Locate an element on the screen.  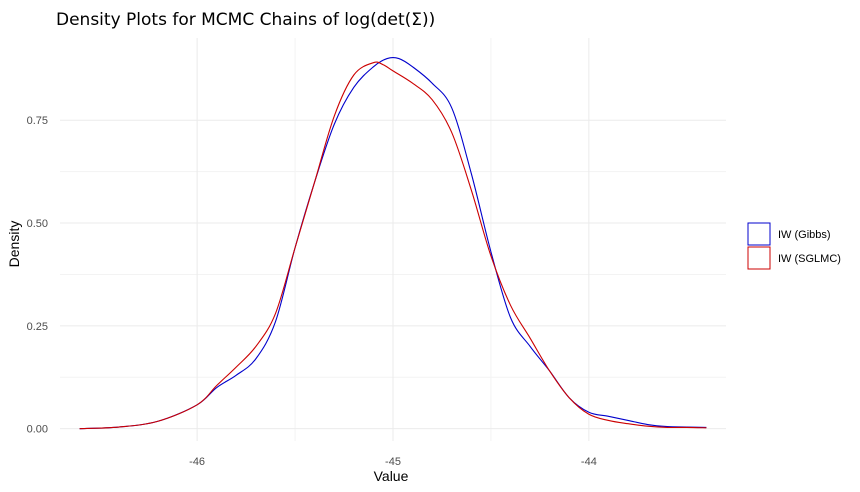
y-tick-label: 0.50 is located at coordinates (37, 224).